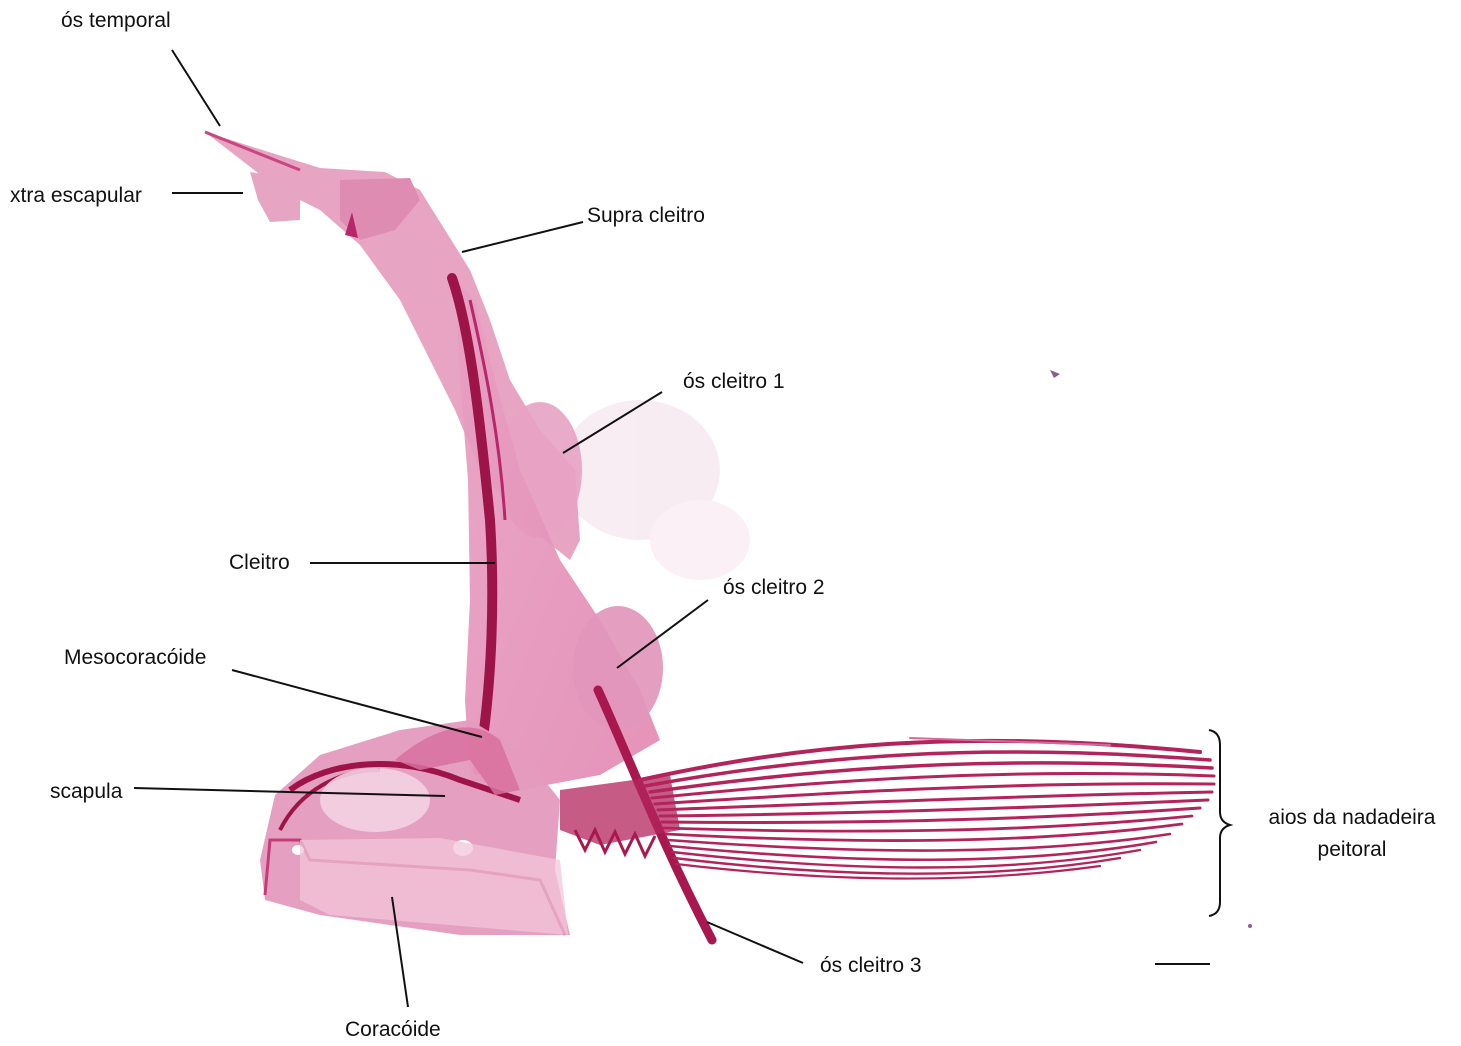 Image resolution: width=1461 pixels, height=1046 pixels. Describe the element at coordinates (393, 1029) in the screenshot. I see `label-coracoide: Coracóide` at that location.